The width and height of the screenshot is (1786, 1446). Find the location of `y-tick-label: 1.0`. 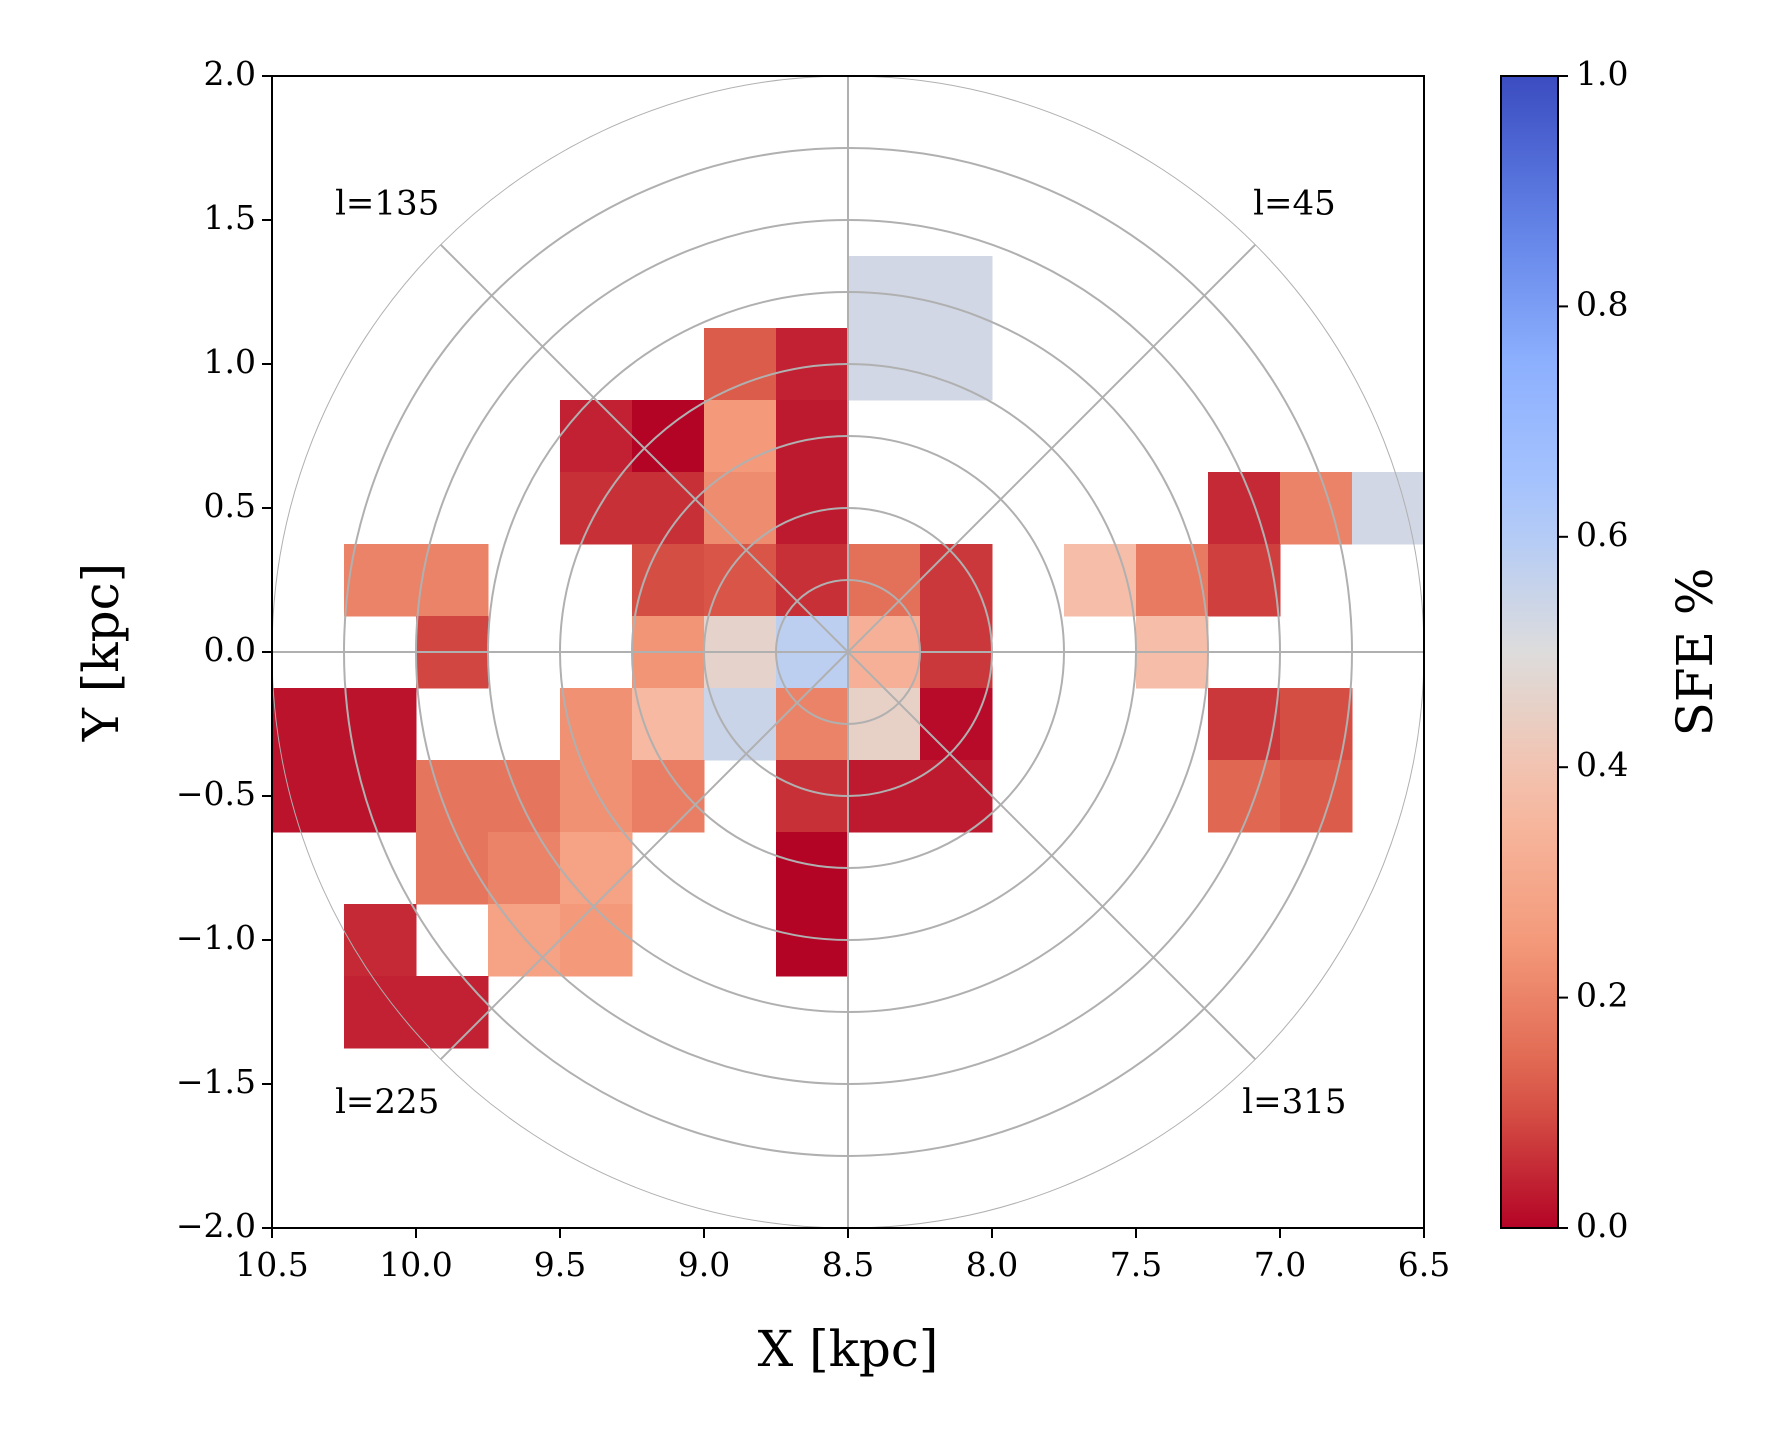

y-tick-label: 1.0 is located at coordinates (230, 361).